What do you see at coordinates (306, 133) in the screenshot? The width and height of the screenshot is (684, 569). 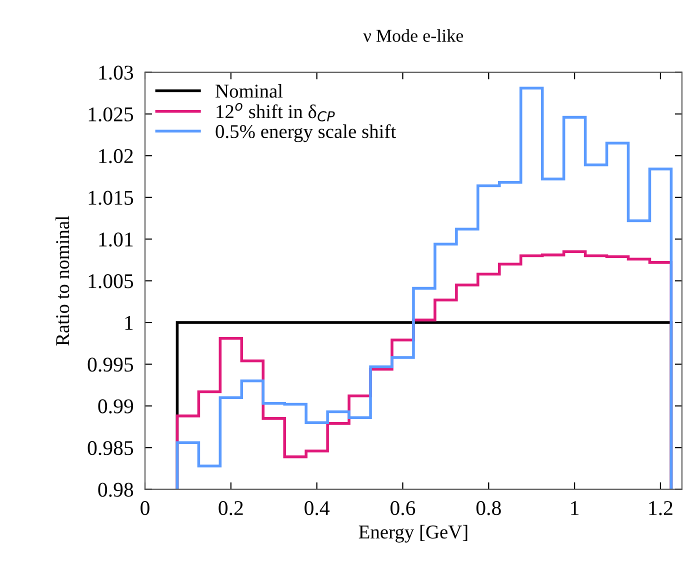 I see `legend-label: 0.5% energy scale shift` at bounding box center [306, 133].